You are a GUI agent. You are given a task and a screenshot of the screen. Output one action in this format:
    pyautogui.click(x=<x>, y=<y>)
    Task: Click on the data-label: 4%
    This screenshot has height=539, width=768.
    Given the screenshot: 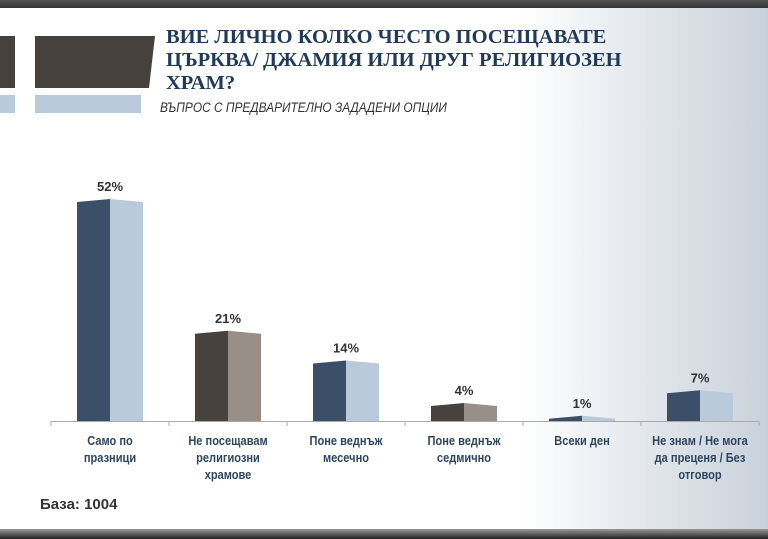 What is the action you would take?
    pyautogui.click(x=464, y=390)
    